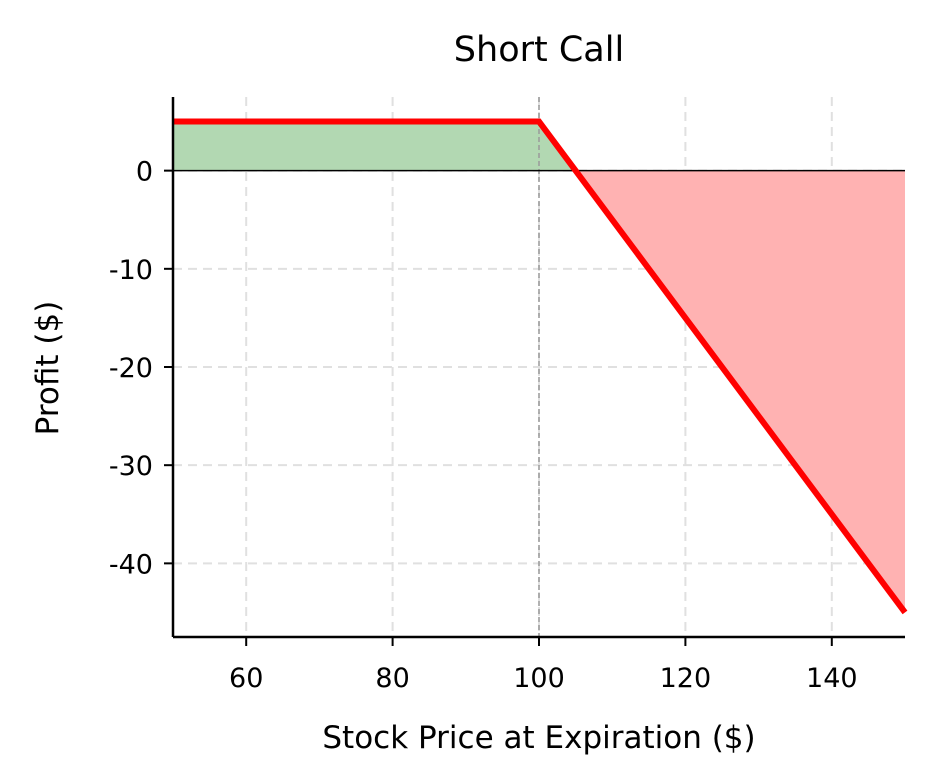  What do you see at coordinates (246, 678) in the screenshot?
I see `x-tick-label-60: 60` at bounding box center [246, 678].